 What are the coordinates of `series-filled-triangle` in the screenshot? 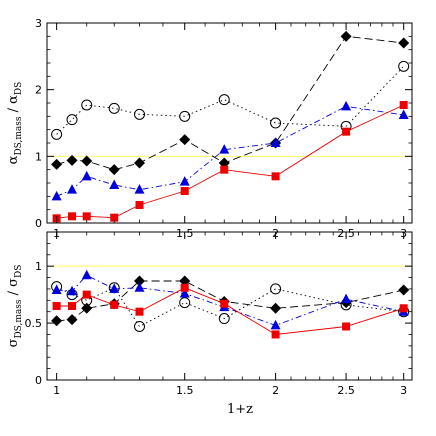 It's located at (230, 299).